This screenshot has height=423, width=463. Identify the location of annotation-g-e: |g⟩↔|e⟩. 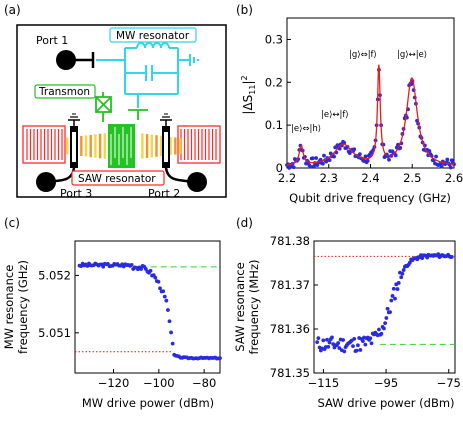
(412, 55).